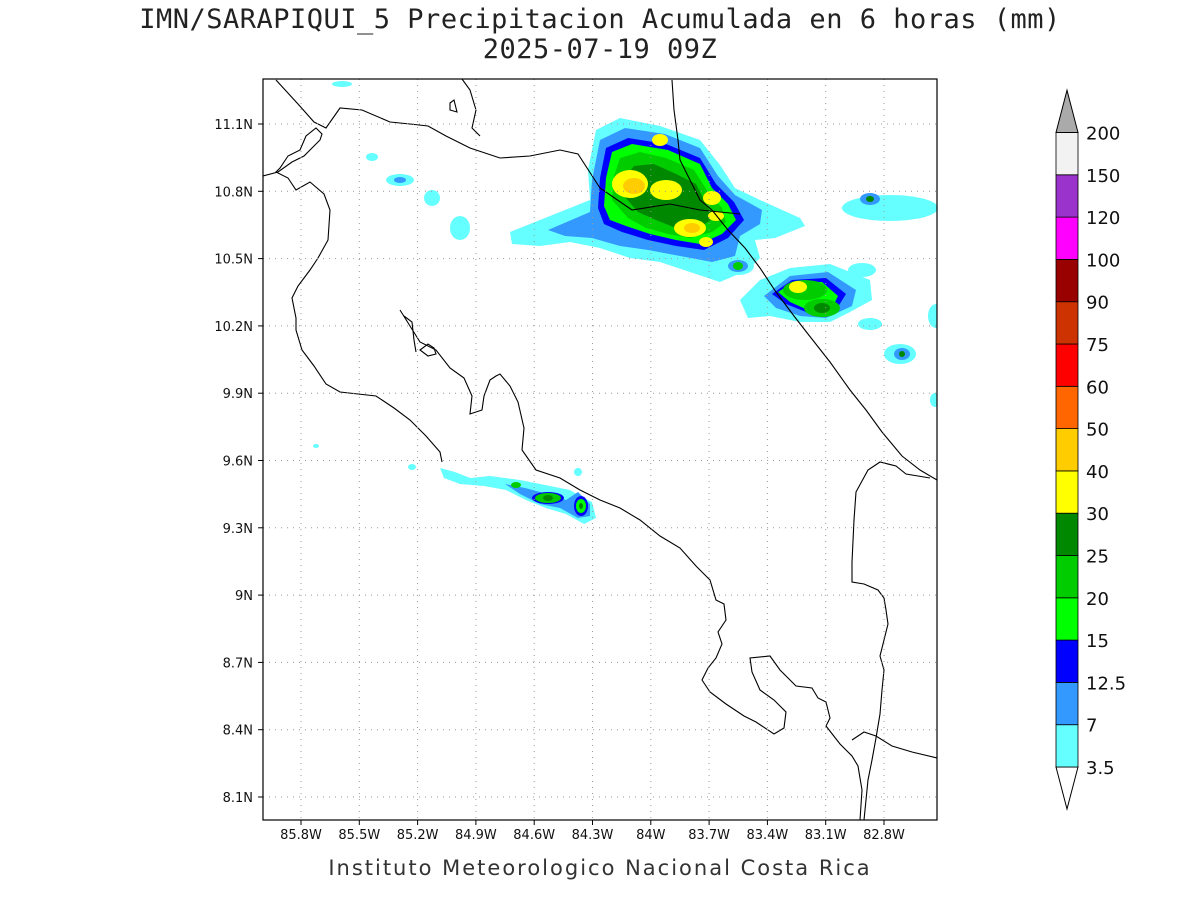  I want to click on precip-se-core, so click(902, 354).